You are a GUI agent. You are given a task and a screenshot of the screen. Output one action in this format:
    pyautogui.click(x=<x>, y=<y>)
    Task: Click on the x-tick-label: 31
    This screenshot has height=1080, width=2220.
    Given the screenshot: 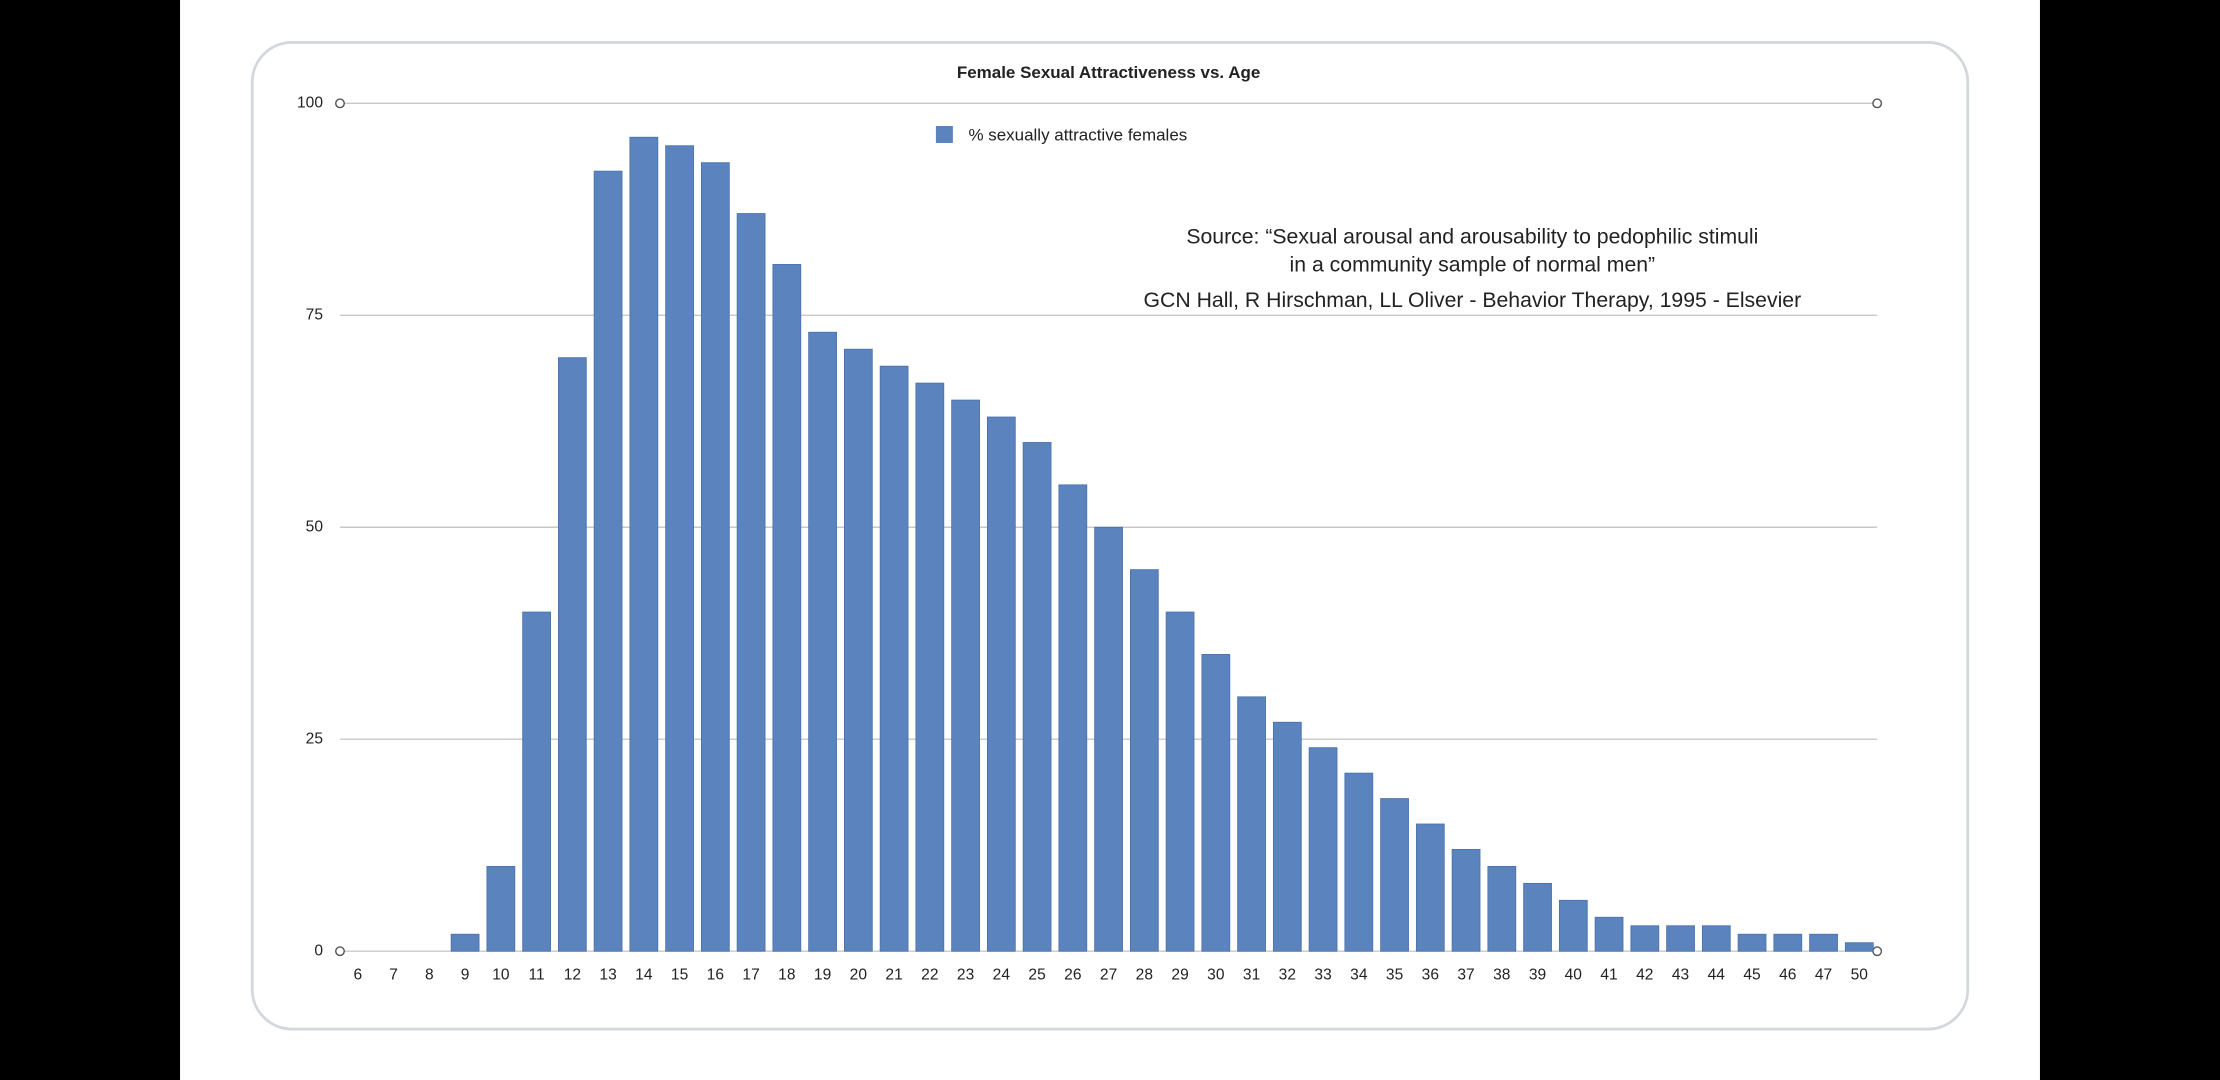 What is the action you would take?
    pyautogui.click(x=1251, y=974)
    